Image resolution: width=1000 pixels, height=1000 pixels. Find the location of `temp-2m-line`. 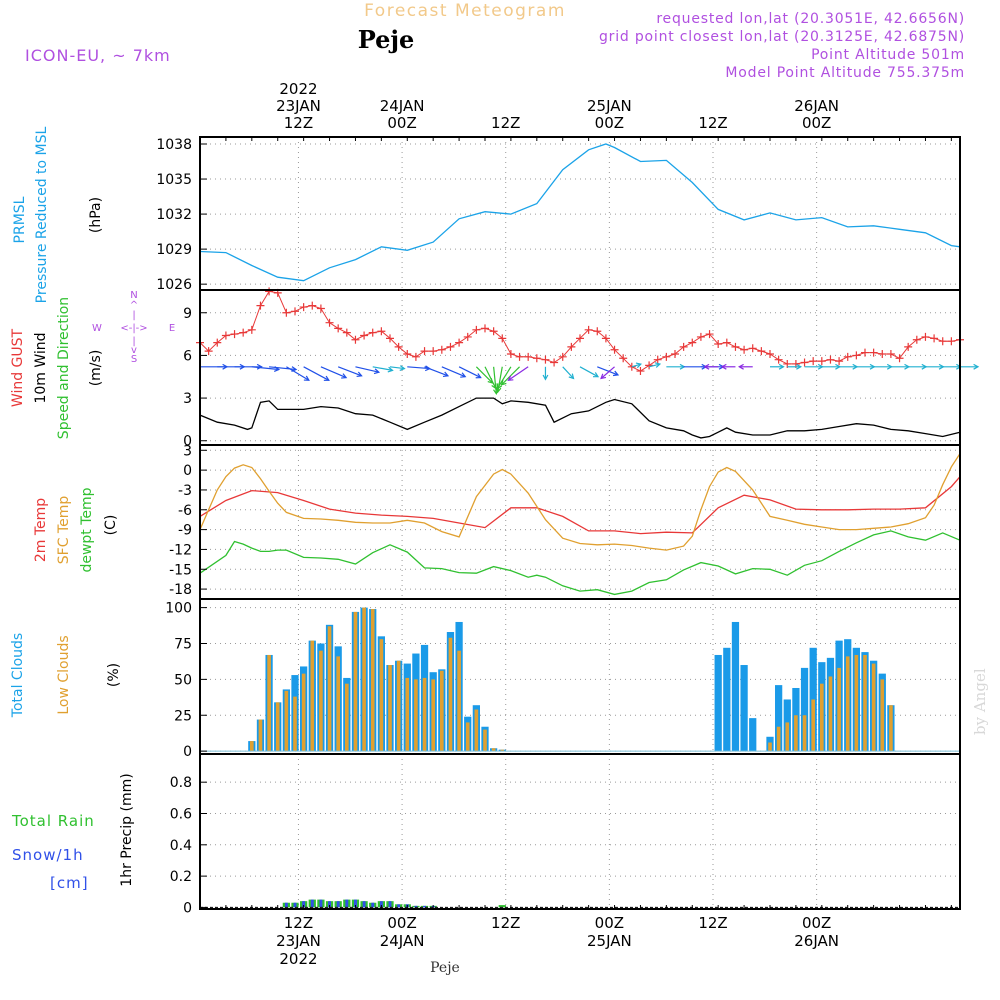

temp-2m-line is located at coordinates (580, 505).